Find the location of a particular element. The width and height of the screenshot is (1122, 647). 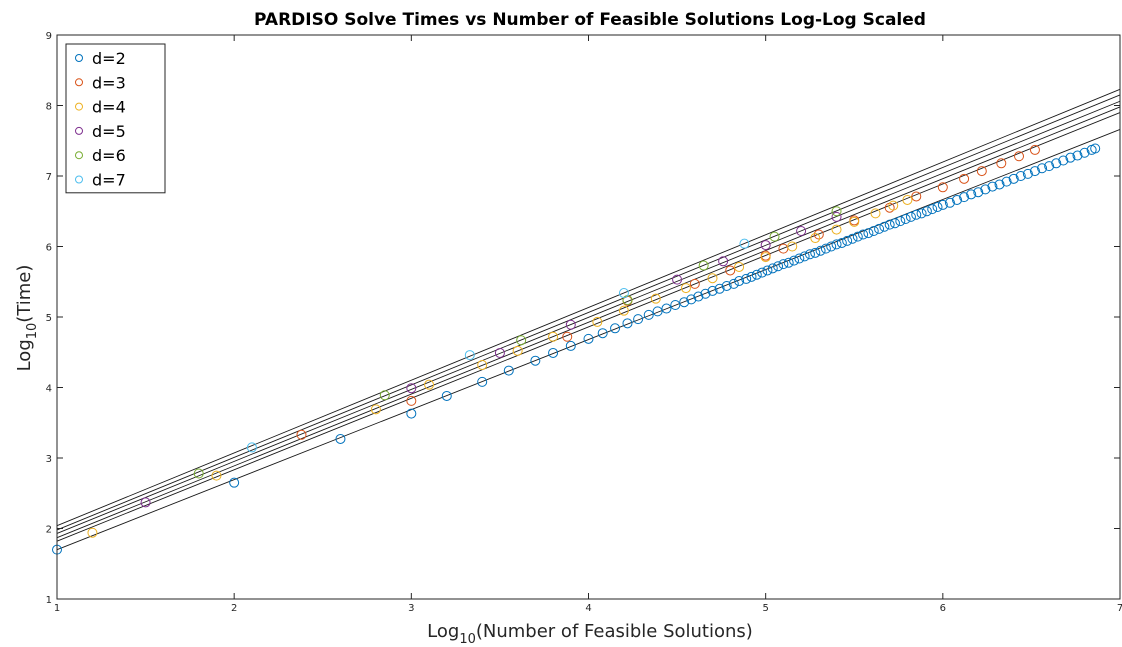

legend-label: d=5 is located at coordinates (109, 131).